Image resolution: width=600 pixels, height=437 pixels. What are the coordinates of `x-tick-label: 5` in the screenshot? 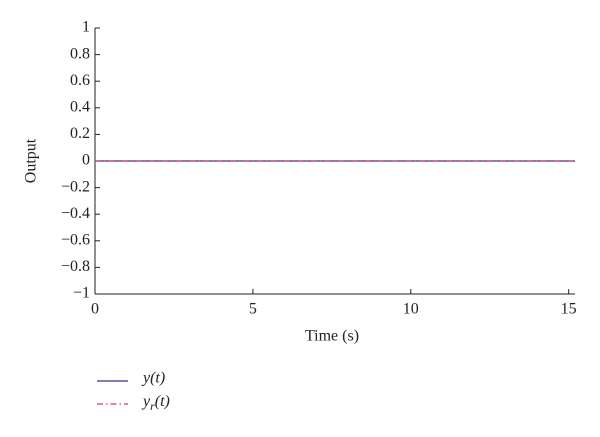 It's located at (253, 309).